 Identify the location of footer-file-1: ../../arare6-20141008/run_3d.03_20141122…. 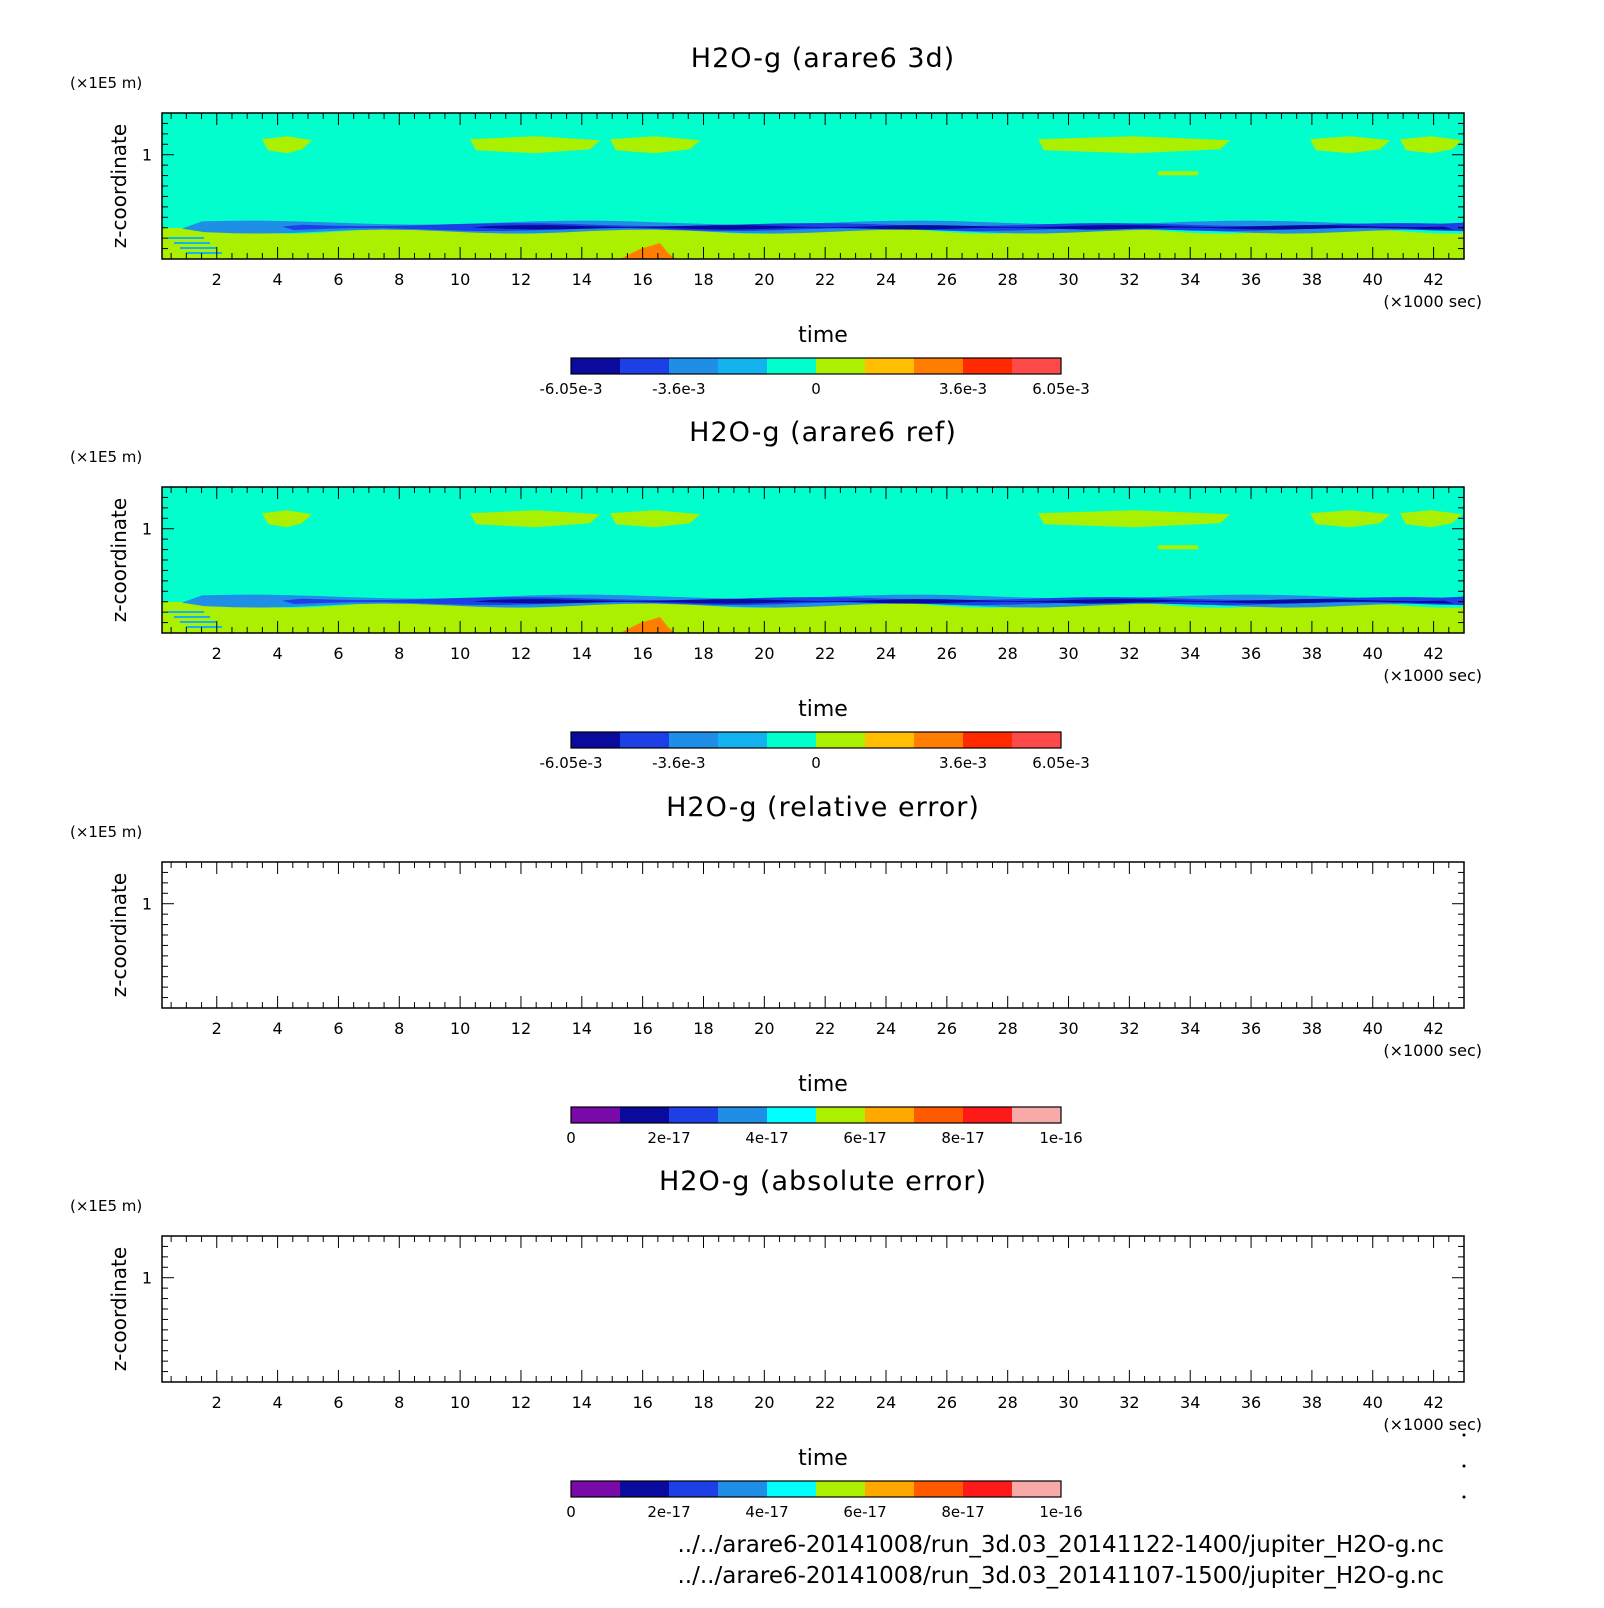
(1061, 1545).